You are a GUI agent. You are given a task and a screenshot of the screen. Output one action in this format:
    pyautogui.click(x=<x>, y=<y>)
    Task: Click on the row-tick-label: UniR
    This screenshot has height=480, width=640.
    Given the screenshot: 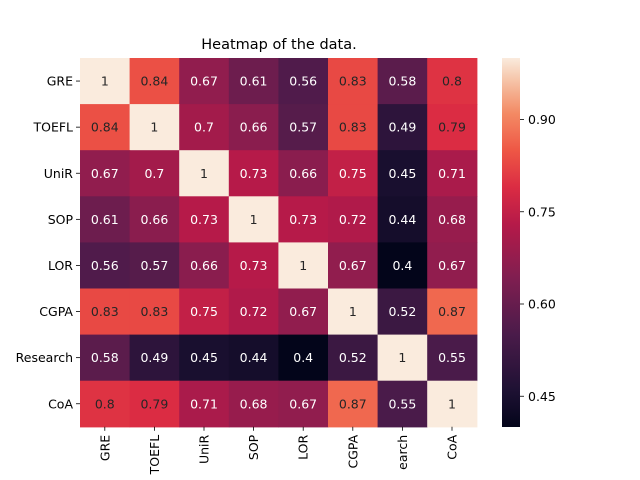 What is the action you would take?
    pyautogui.click(x=59, y=173)
    